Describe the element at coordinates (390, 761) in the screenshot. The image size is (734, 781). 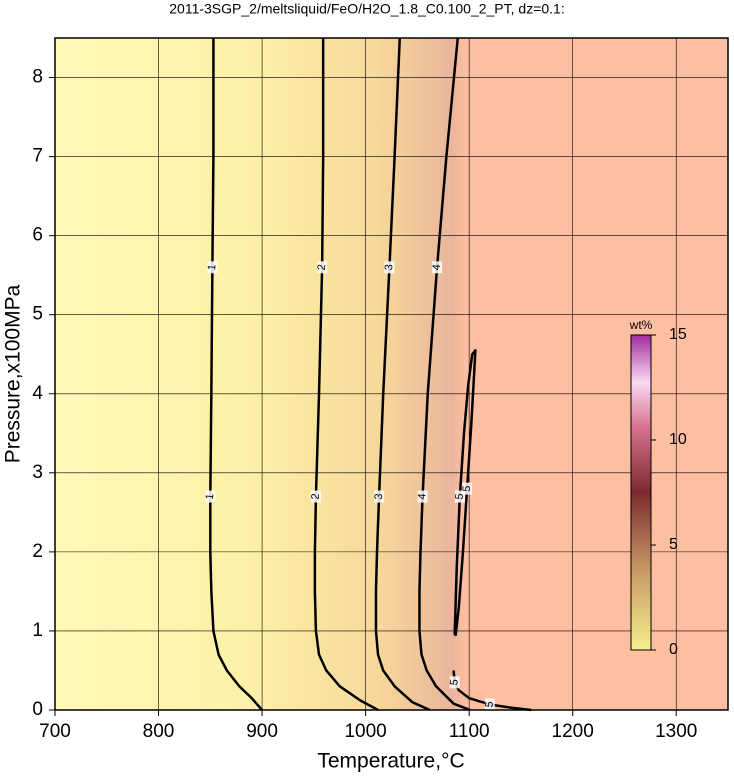
I see `x-axis-label: Temperature,°C` at that location.